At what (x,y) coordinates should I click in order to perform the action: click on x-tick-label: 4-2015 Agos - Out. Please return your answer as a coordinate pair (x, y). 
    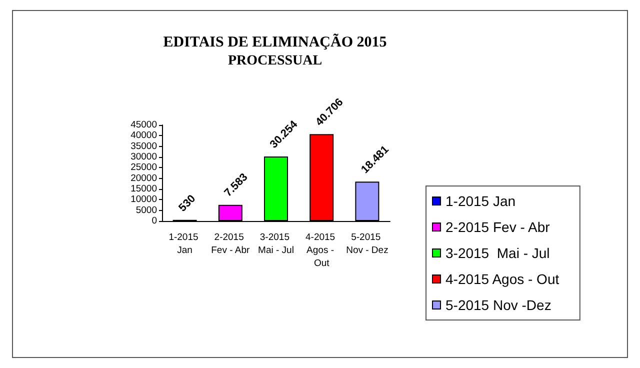
    Looking at the image, I should click on (321, 250).